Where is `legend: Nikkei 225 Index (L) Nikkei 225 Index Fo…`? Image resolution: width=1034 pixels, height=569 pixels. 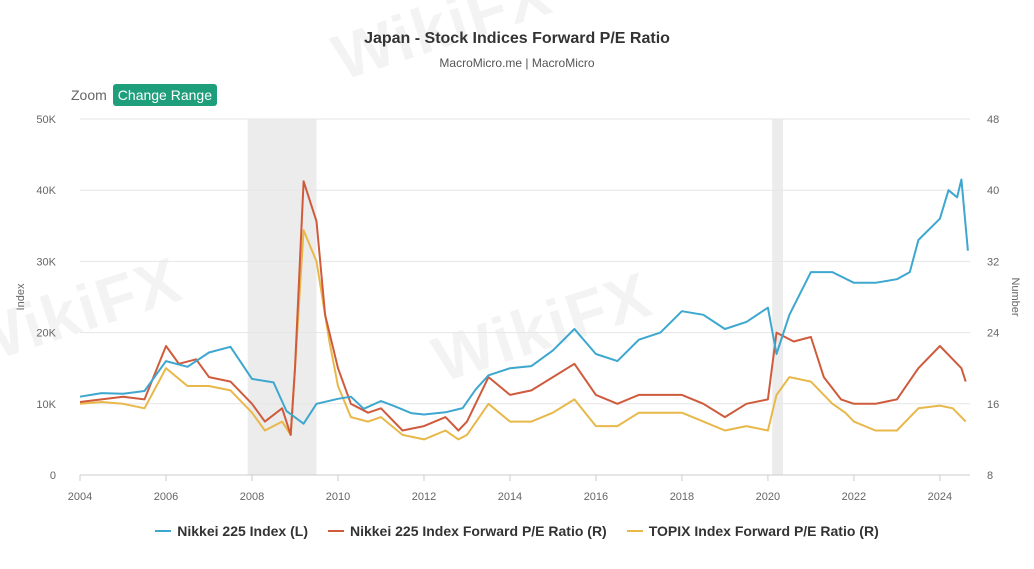
legend: Nikkei 225 Index (L) Nikkei 225 Index Fo… is located at coordinates (517, 531).